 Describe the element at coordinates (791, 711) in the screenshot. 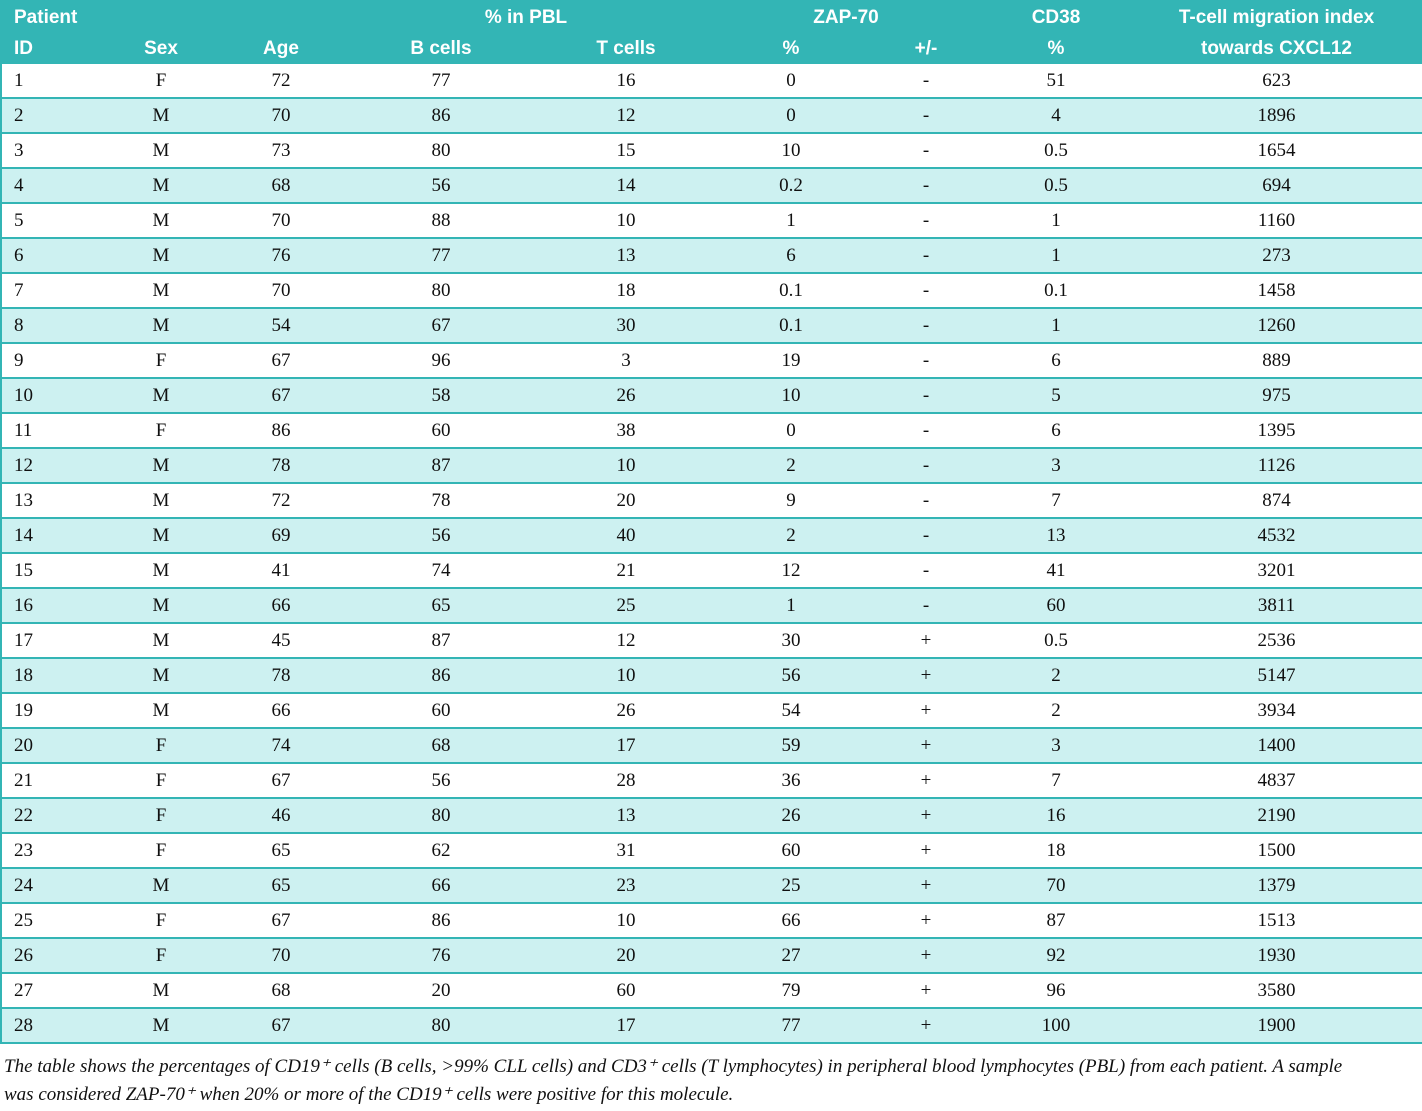

I see `cell-zap70-pct: 54` at that location.